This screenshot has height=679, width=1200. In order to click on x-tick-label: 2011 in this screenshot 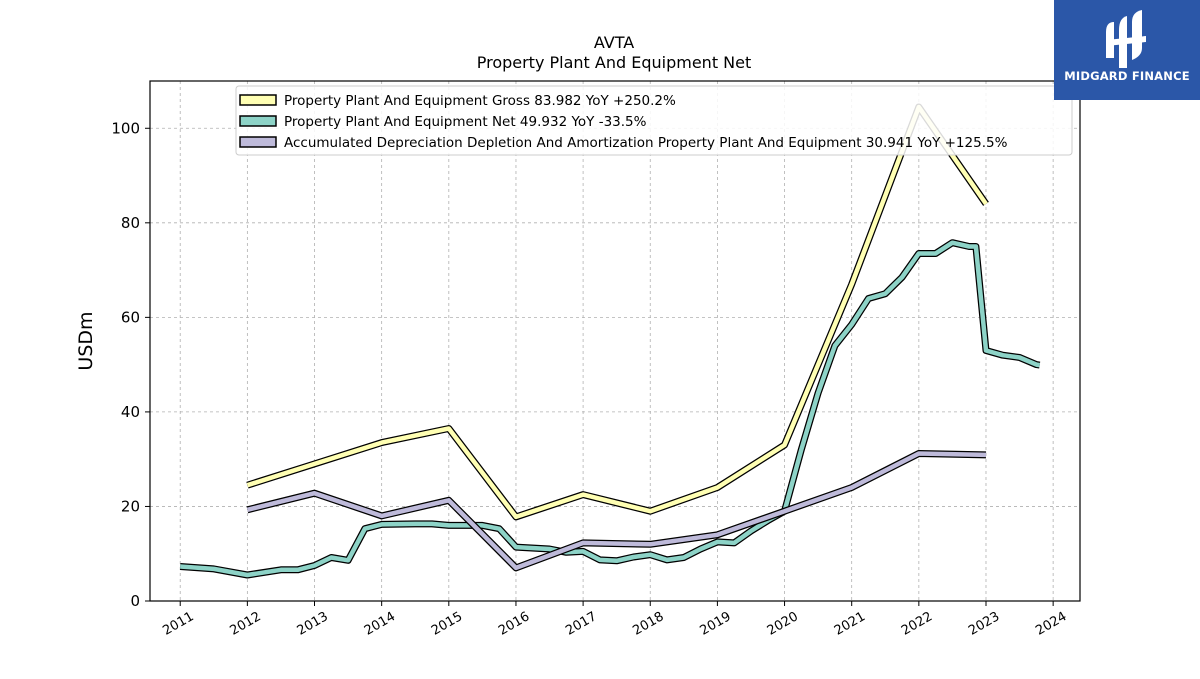, I will do `click(178, 624)`.